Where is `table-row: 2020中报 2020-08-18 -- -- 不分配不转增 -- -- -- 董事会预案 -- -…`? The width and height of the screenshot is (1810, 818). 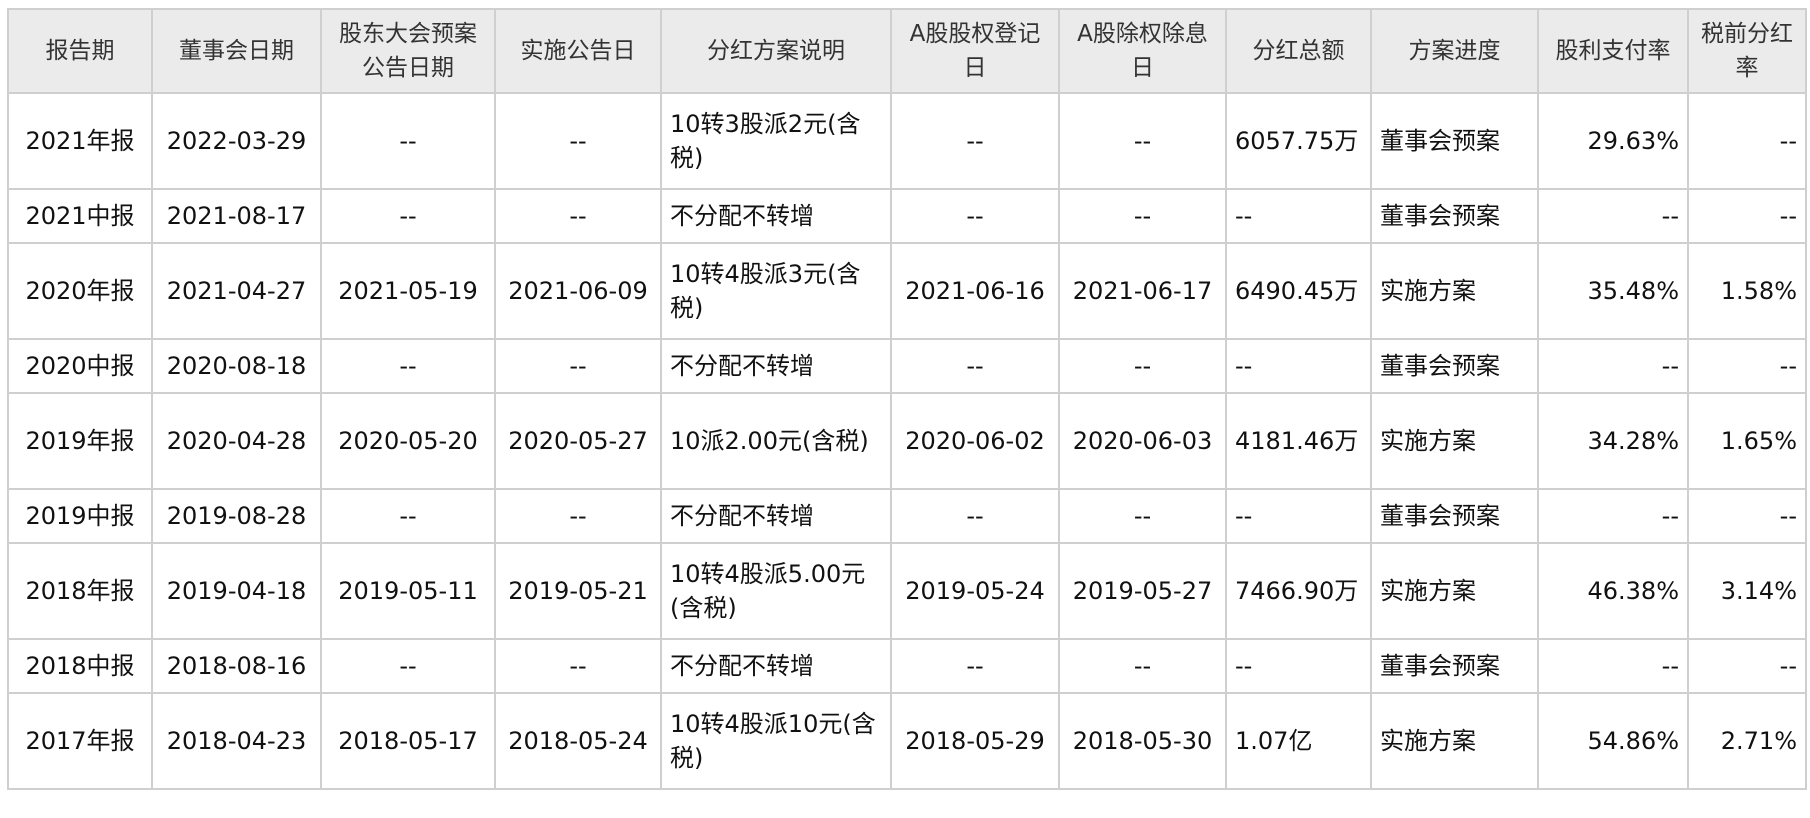 table-row: 2020中报 2020-08-18 -- -- 不分配不转增 -- -- -- 董事会预案 -- -… is located at coordinates (907, 366).